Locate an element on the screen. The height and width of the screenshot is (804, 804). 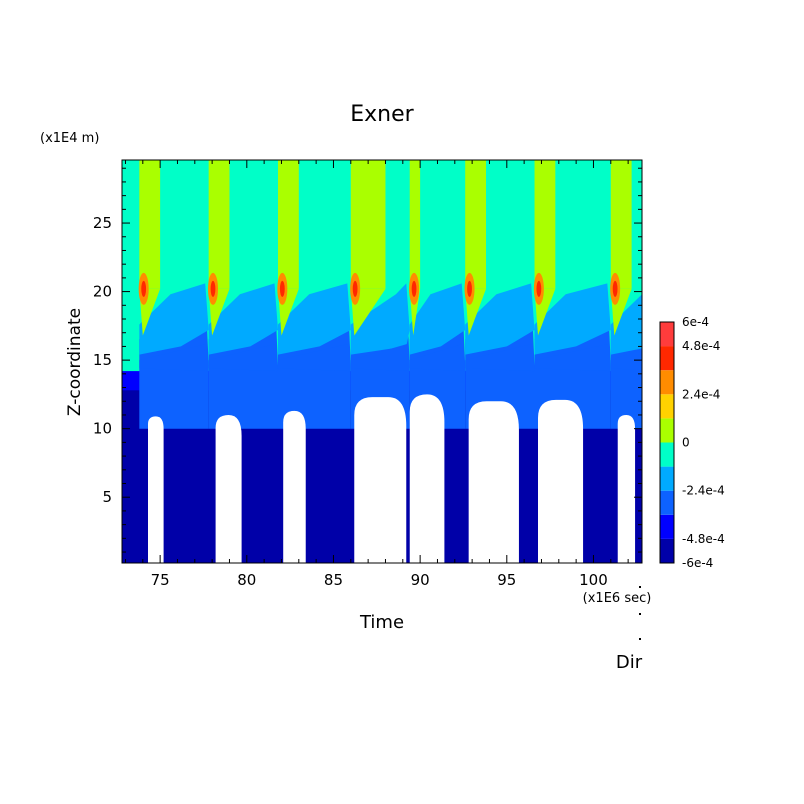
x-unit-label: (x1E6 sec) is located at coordinates (617, 598).